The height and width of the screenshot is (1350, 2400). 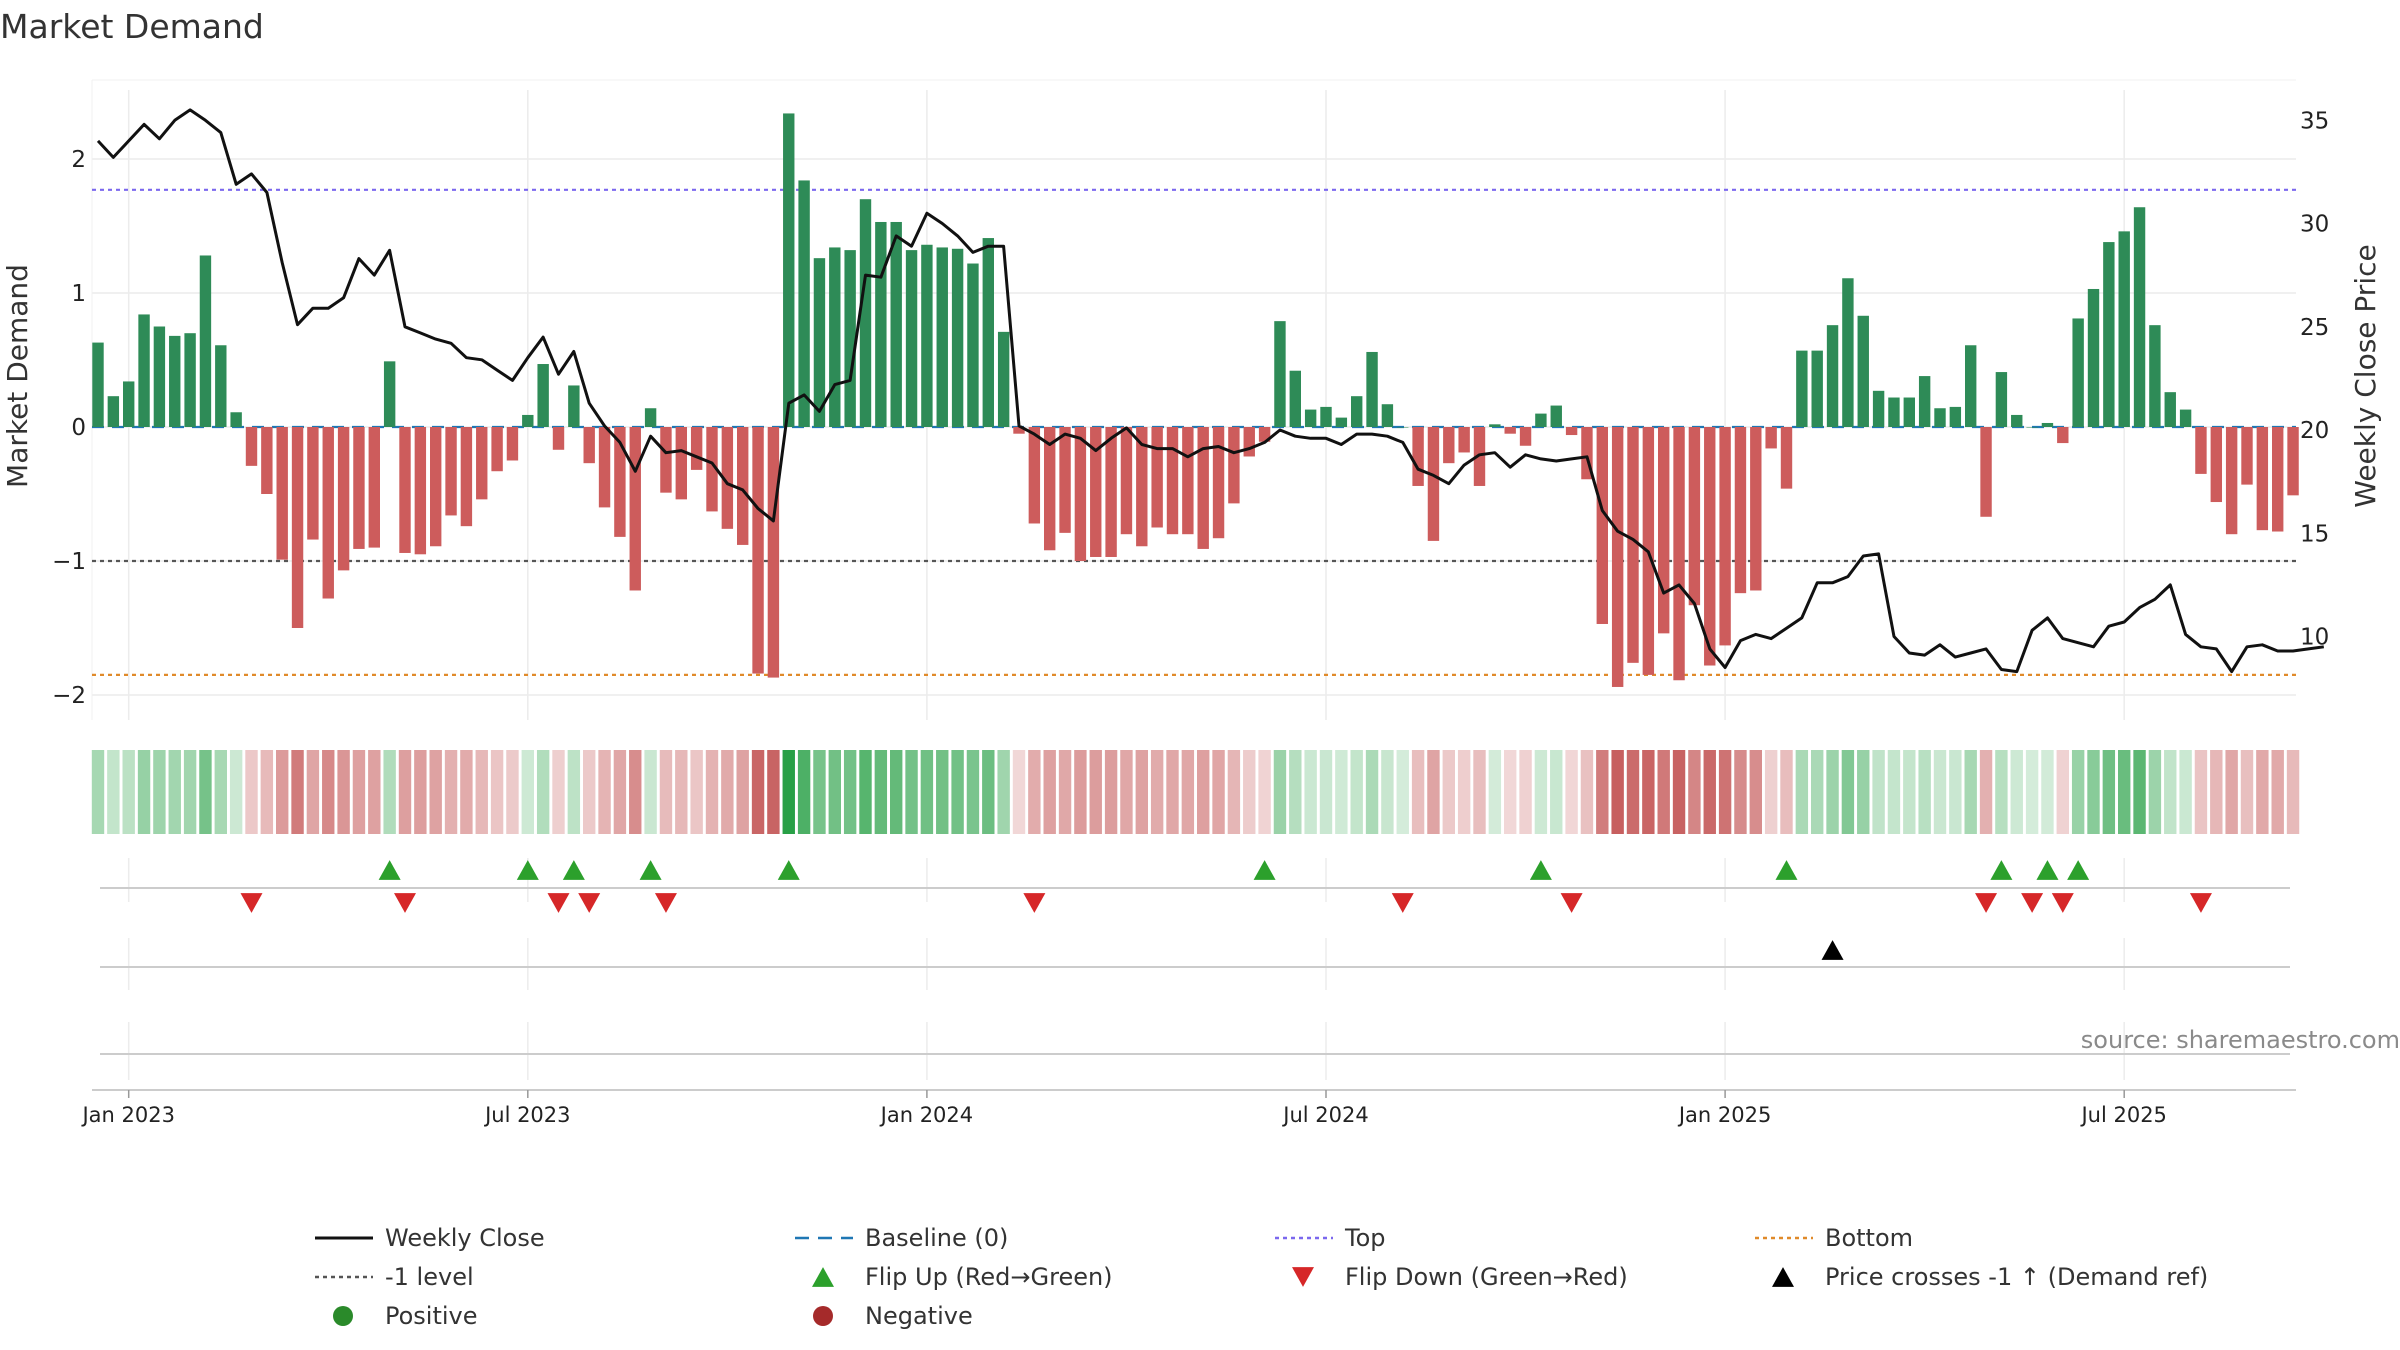 What do you see at coordinates (405, 1316) in the screenshot?
I see `legend-item-positive: Positive` at bounding box center [405, 1316].